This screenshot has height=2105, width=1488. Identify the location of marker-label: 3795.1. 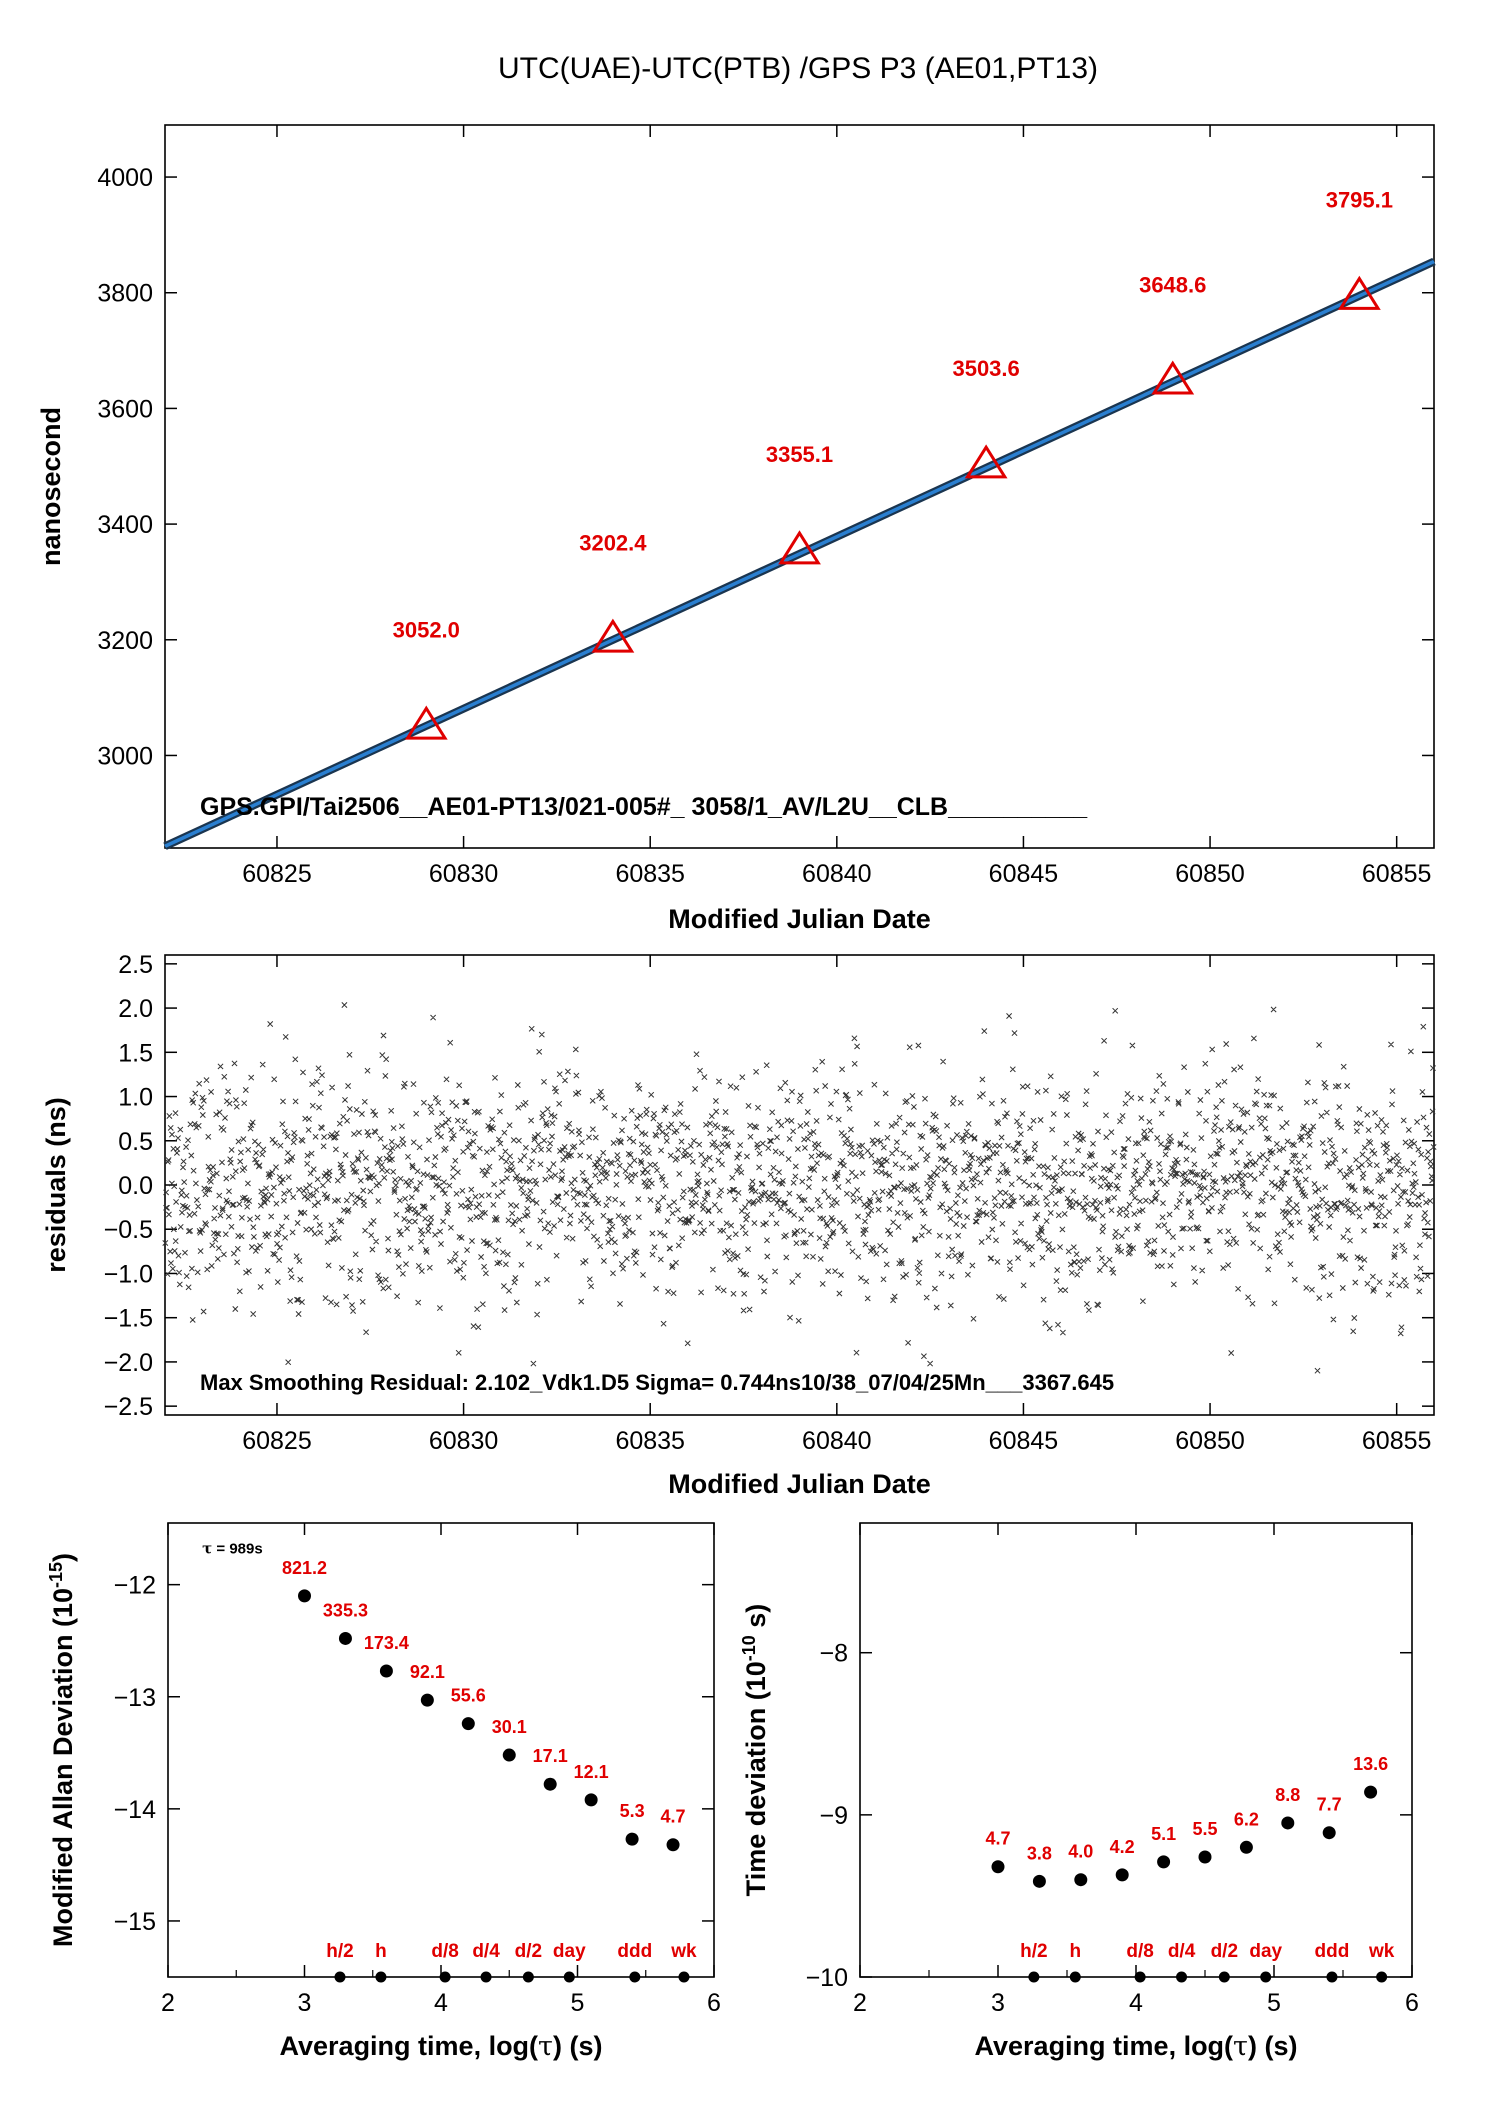
(1359, 200).